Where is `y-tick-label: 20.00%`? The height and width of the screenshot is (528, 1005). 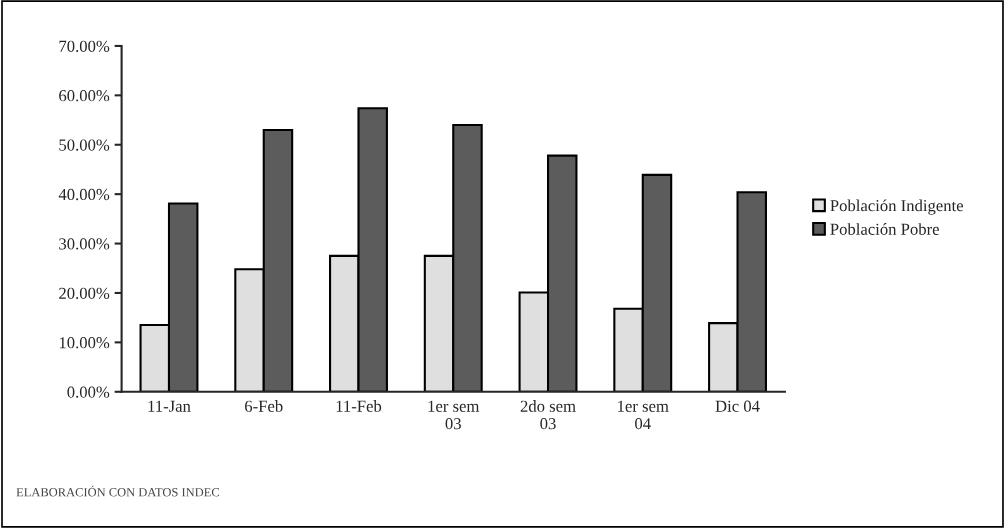 y-tick-label: 20.00% is located at coordinates (84, 293).